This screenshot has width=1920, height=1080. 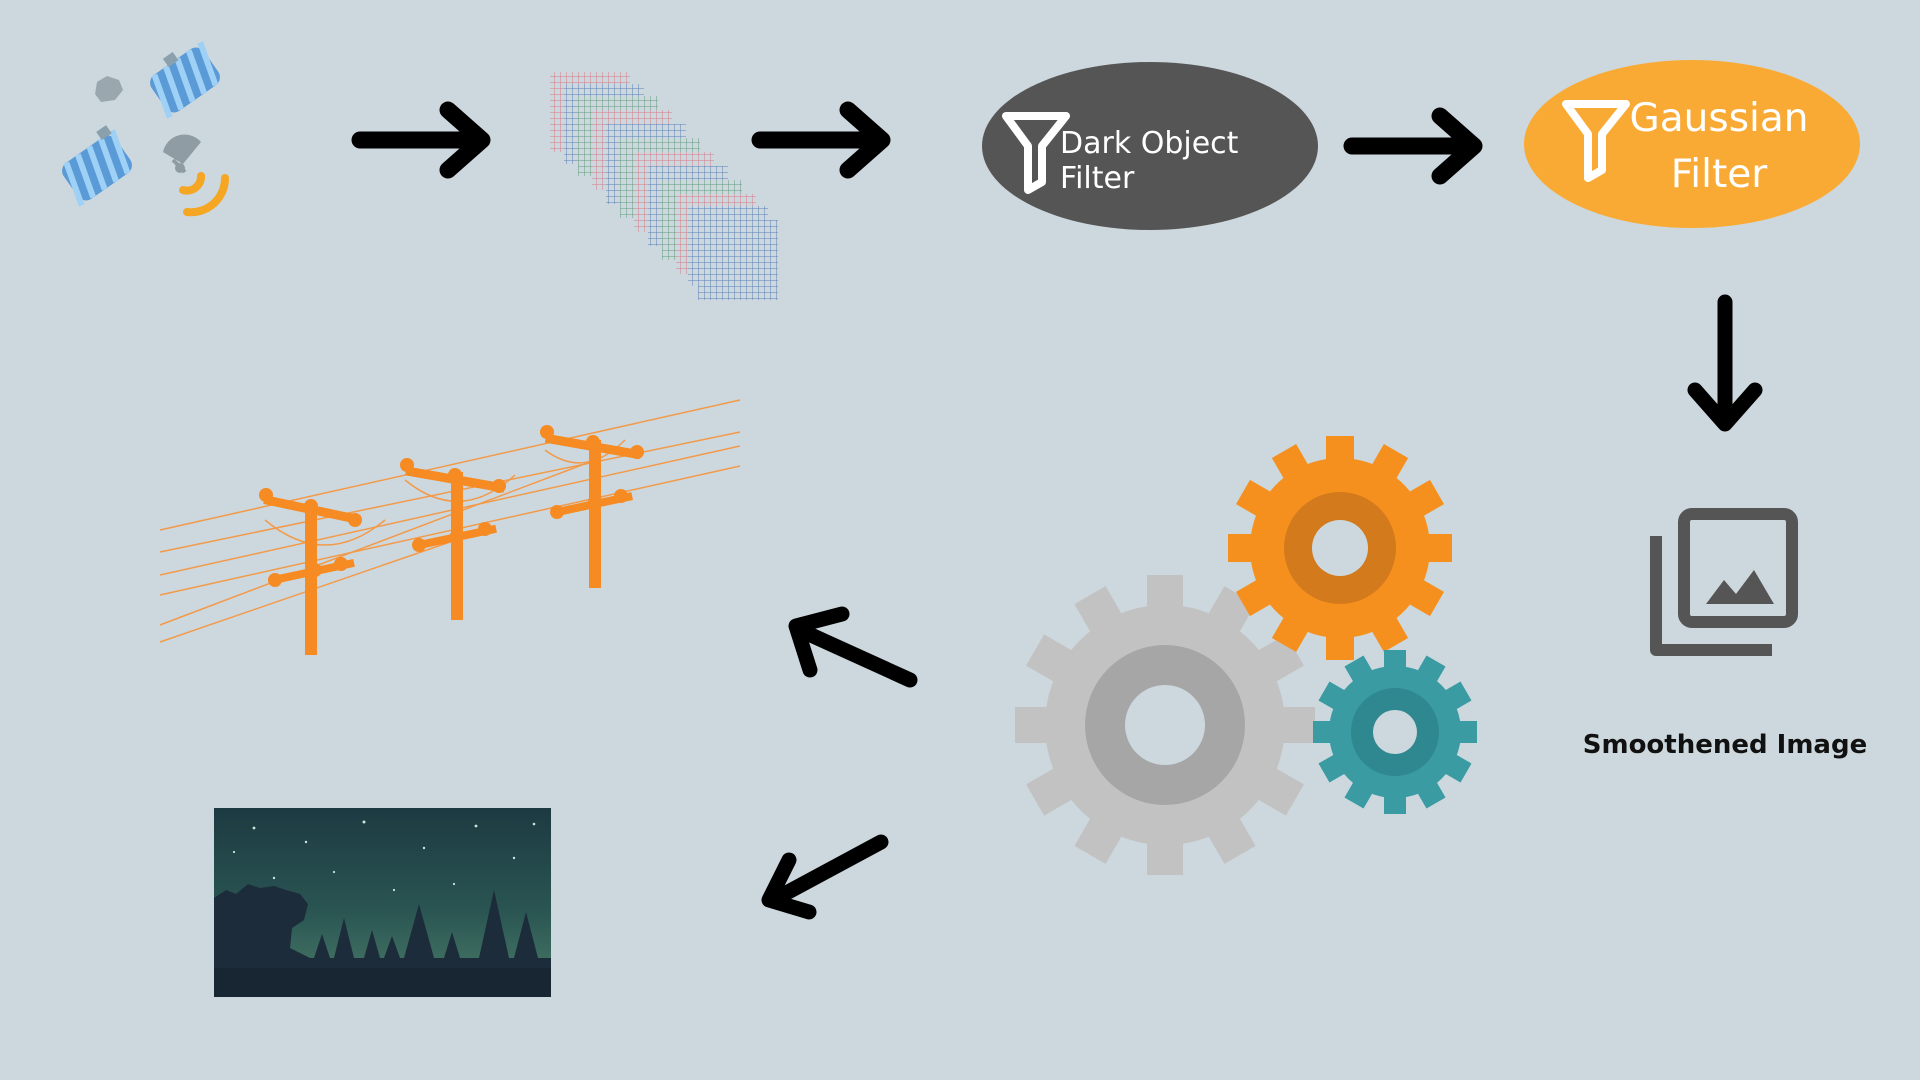 I want to click on arrow-down-left, so click(x=830, y=880).